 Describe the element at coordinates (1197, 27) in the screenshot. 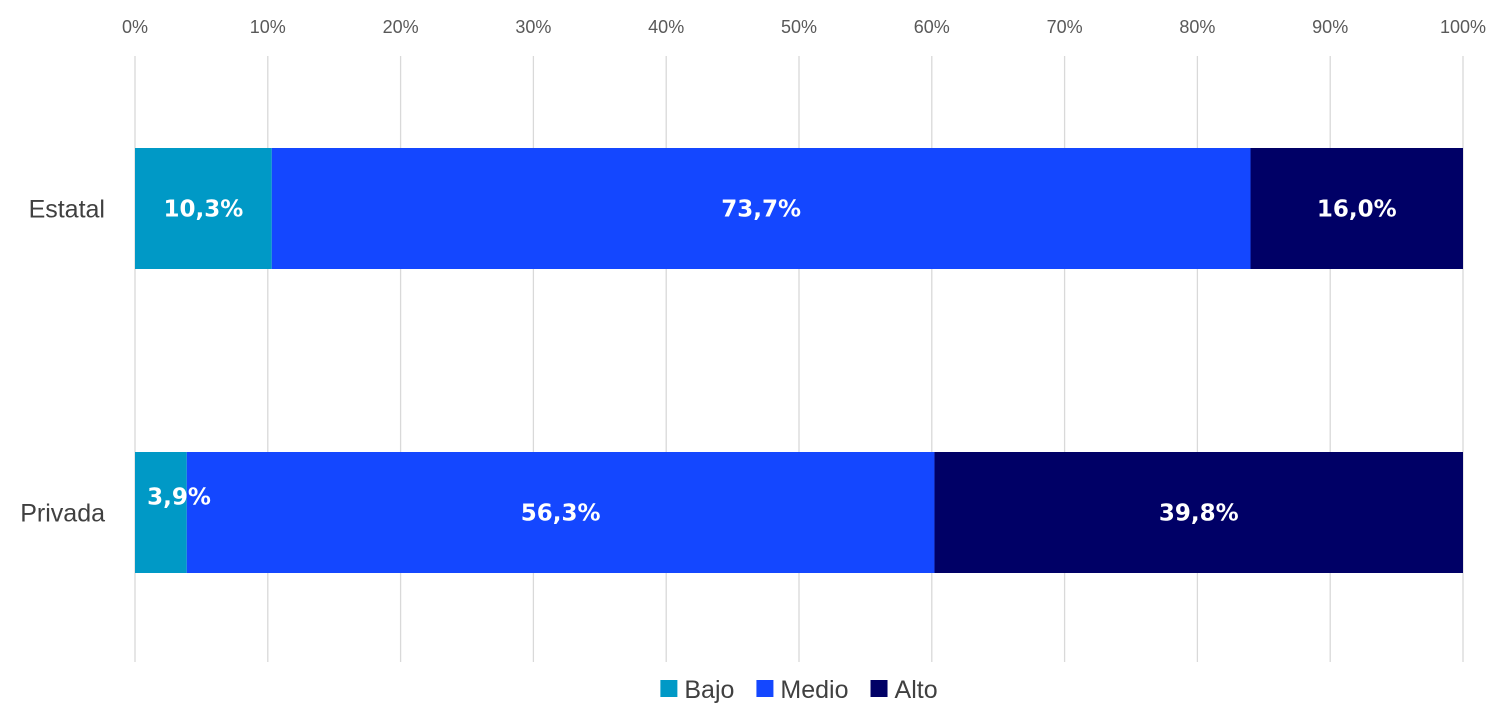

I see `x-tick-label: 80%` at that location.